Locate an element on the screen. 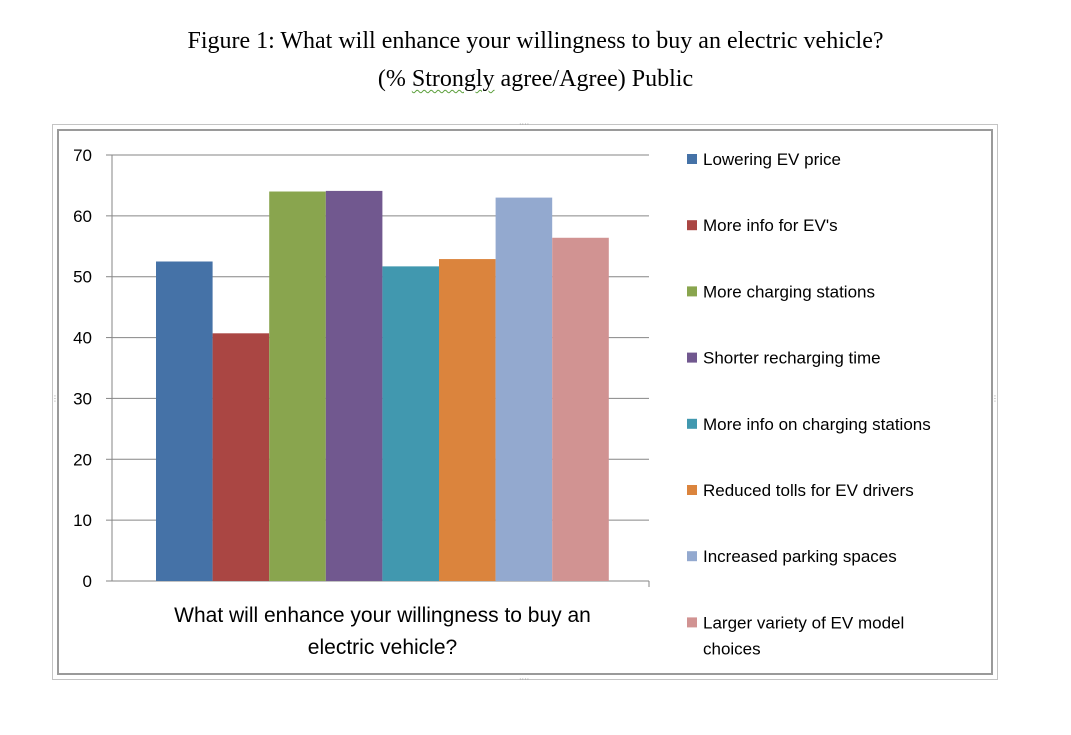 The image size is (1071, 735). legend-label-2: More info for EV's is located at coordinates (770, 225).